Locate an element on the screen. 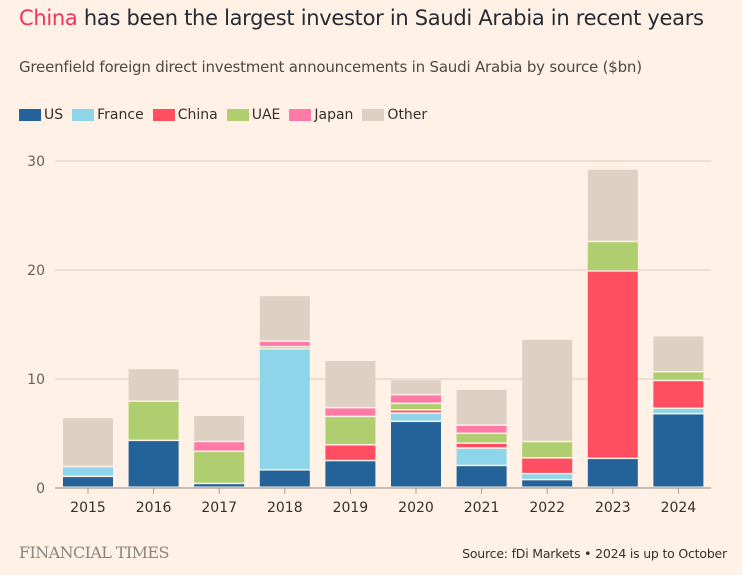 This screenshot has width=742, height=575. bar-segment-other-2024 is located at coordinates (678, 353).